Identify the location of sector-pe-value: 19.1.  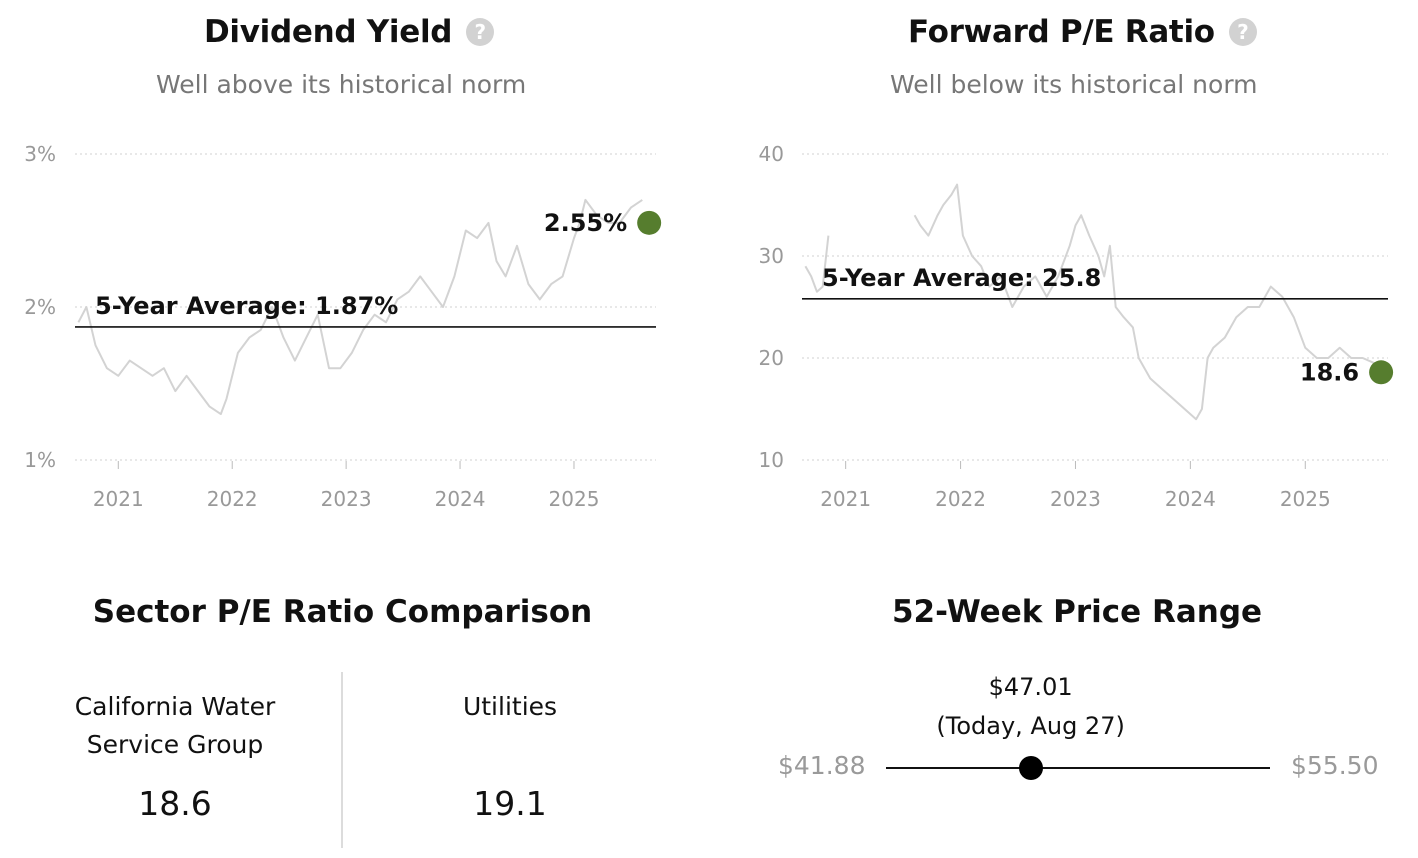
(510, 803).